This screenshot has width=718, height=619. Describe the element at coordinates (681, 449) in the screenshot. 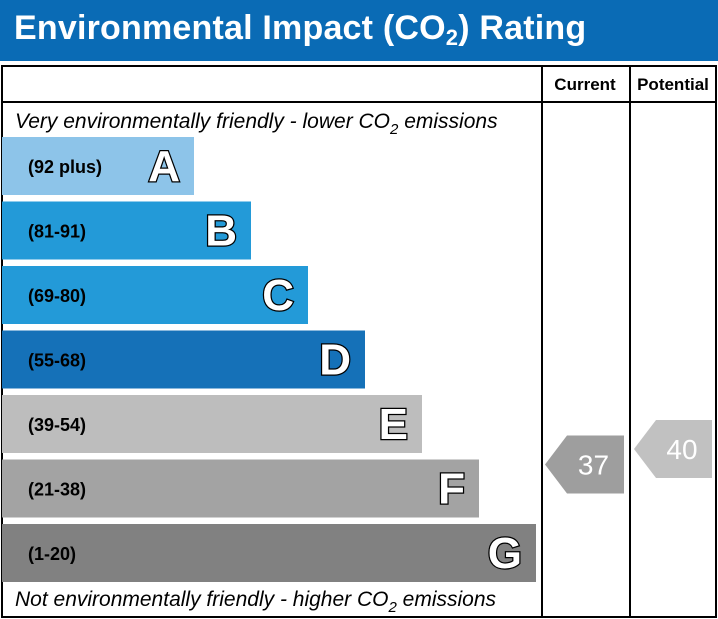

I see `potential-rating-value: 40` at that location.